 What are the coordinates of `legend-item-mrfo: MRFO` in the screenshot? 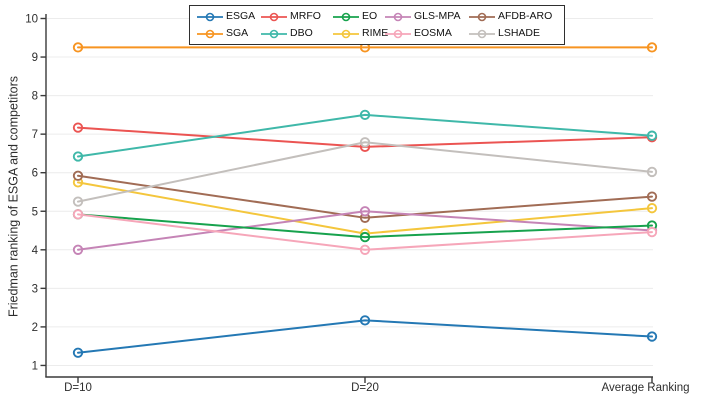 It's located at (297, 16).